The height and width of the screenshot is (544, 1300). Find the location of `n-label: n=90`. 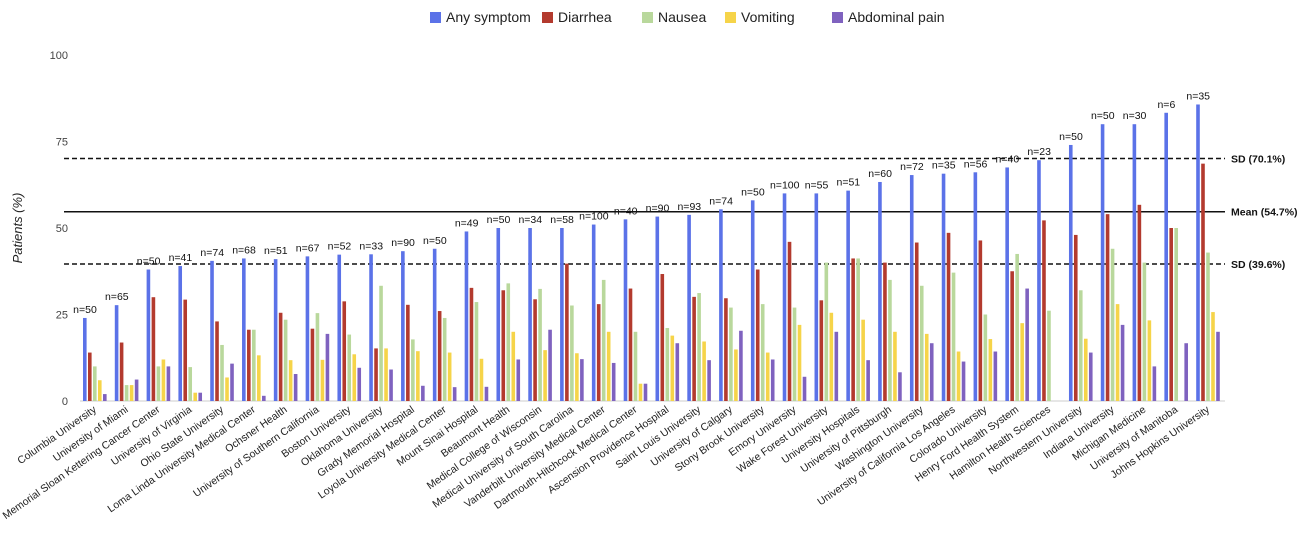

n-label: n=90 is located at coordinates (403, 243).